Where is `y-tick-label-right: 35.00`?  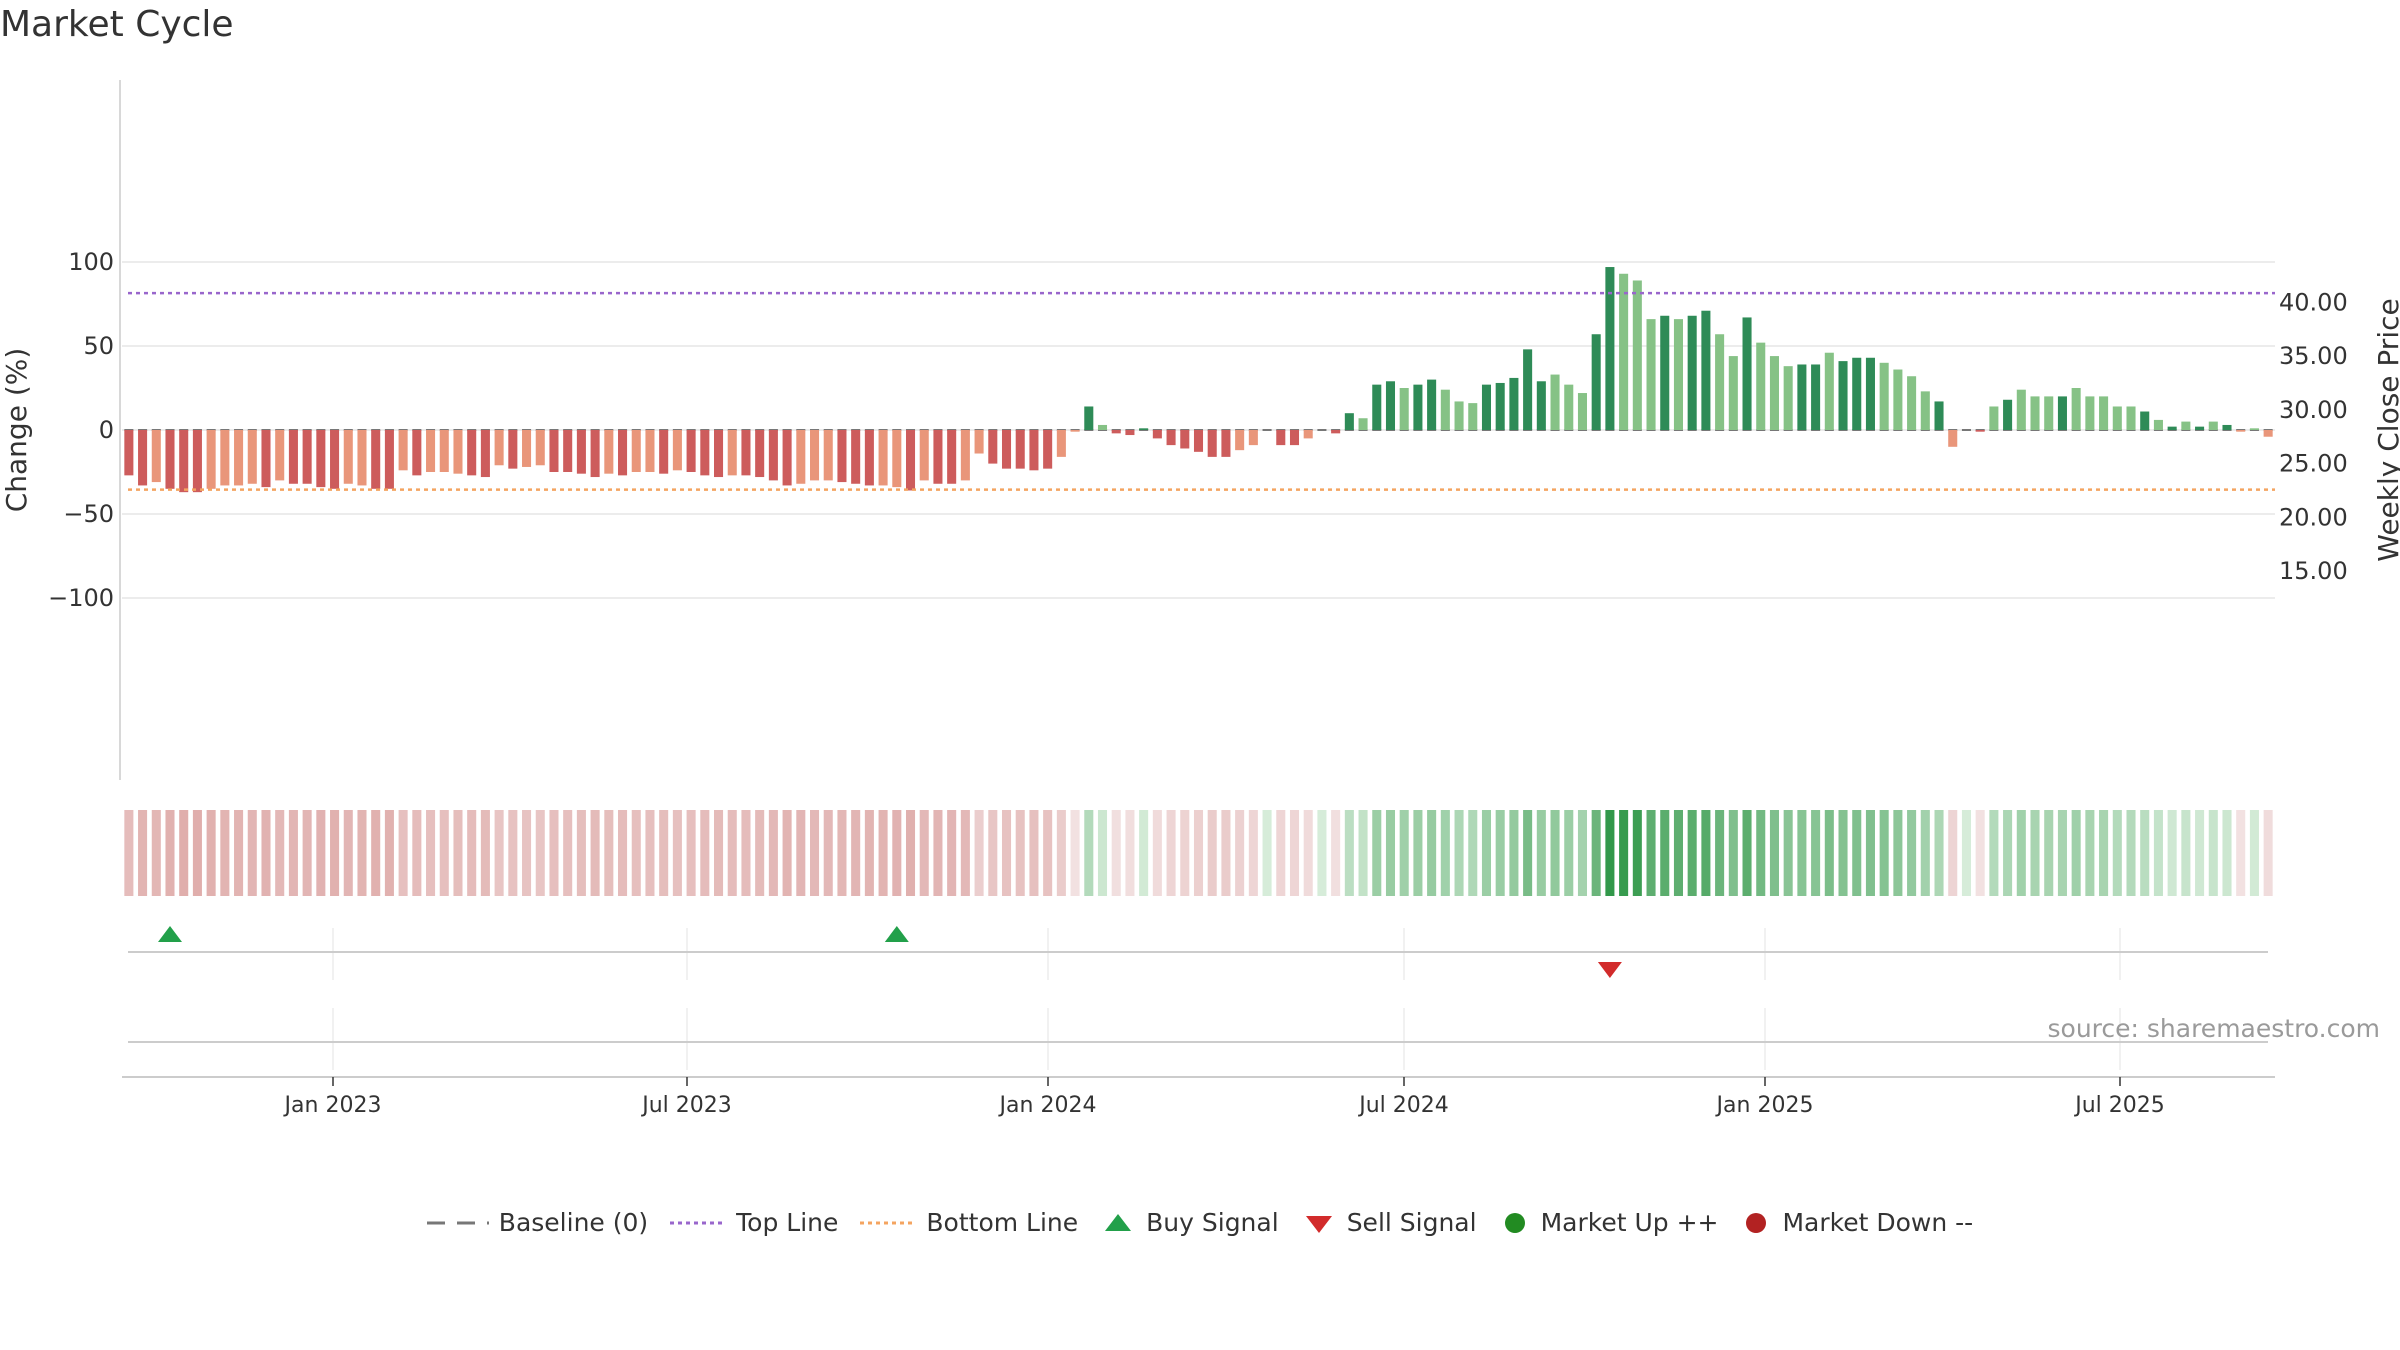
y-tick-label-right: 35.00 is located at coordinates (2313, 356).